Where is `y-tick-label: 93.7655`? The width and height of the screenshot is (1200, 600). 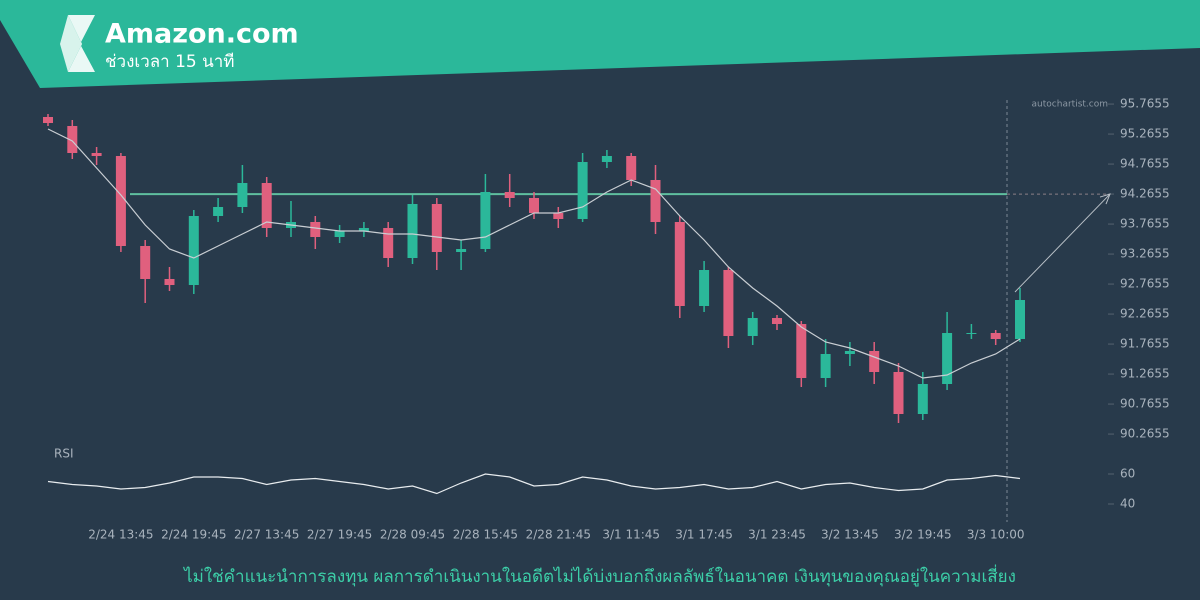 y-tick-label: 93.7655 is located at coordinates (1145, 224).